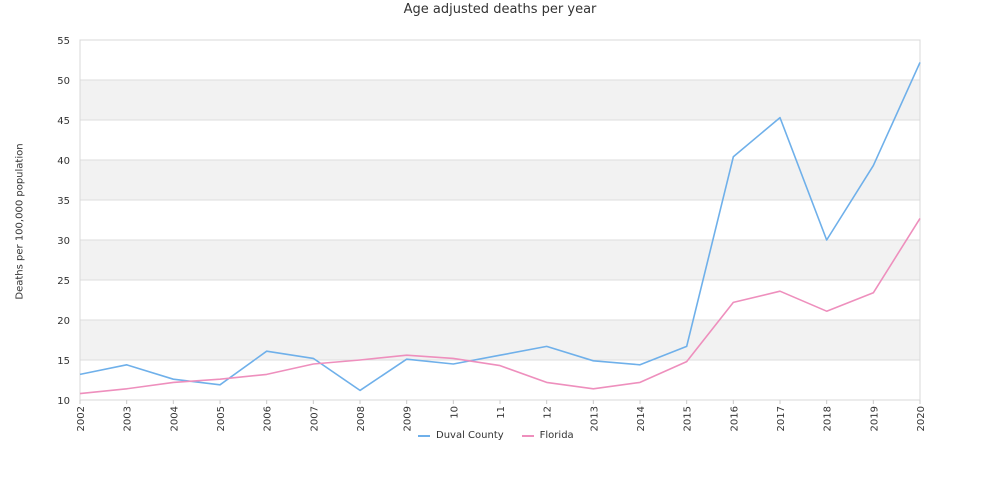 This screenshot has width=1000, height=500. I want to click on x-tick-label: 2004, so click(174, 418).